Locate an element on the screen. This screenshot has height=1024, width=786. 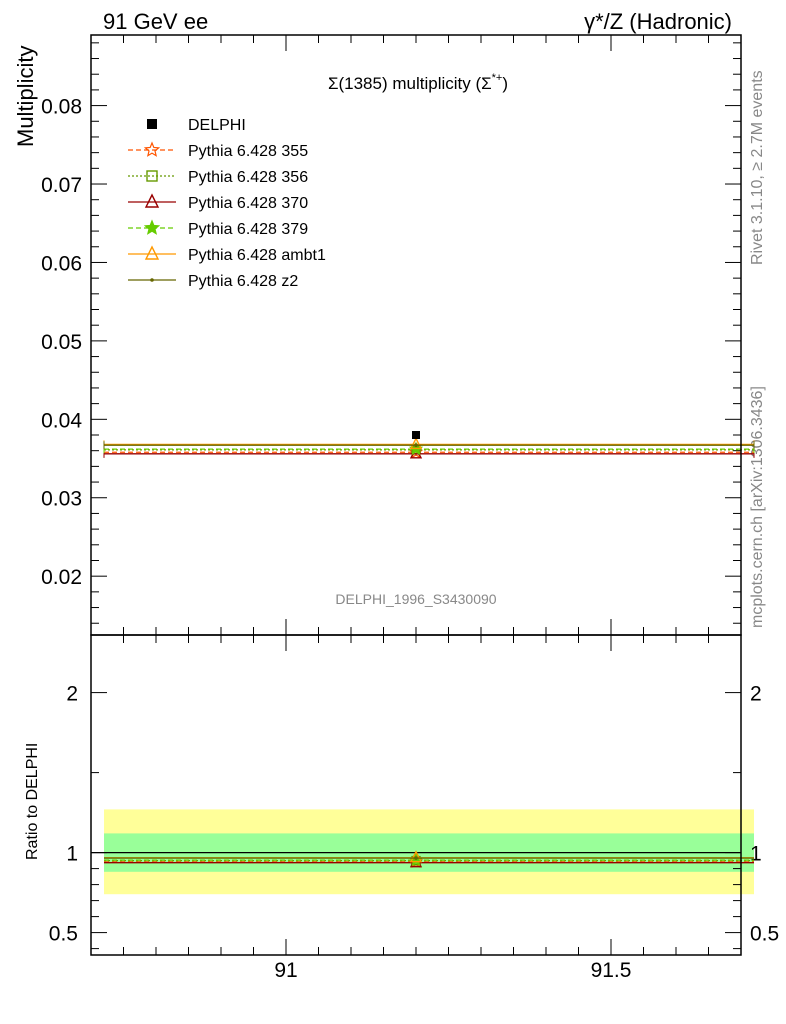
x-tick-label: 91 is located at coordinates (285, 970).